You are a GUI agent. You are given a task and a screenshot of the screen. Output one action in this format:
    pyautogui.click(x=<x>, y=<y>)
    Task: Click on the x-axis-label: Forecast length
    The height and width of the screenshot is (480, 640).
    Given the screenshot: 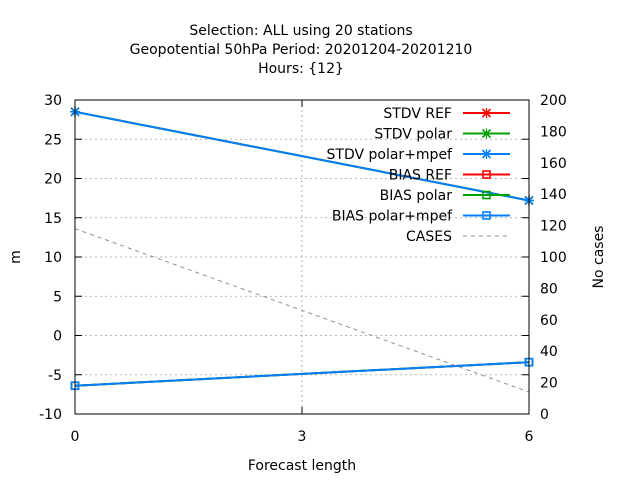 What is the action you would take?
    pyautogui.click(x=302, y=466)
    